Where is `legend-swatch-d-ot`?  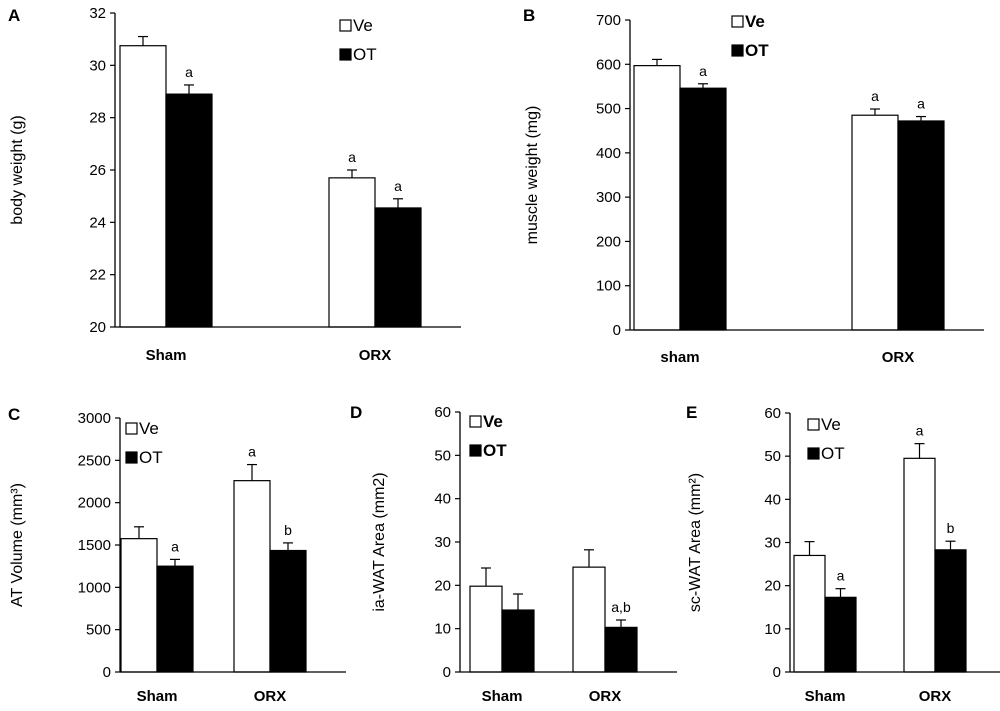
legend-swatch-d-ot is located at coordinates (475, 450).